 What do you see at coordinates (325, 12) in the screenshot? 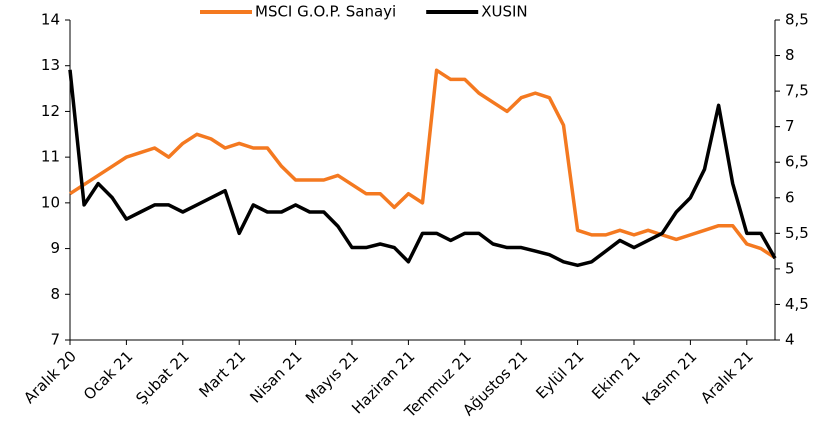
I see `legend-label: MSCI G.O.P. Sanayi` at bounding box center [325, 12].